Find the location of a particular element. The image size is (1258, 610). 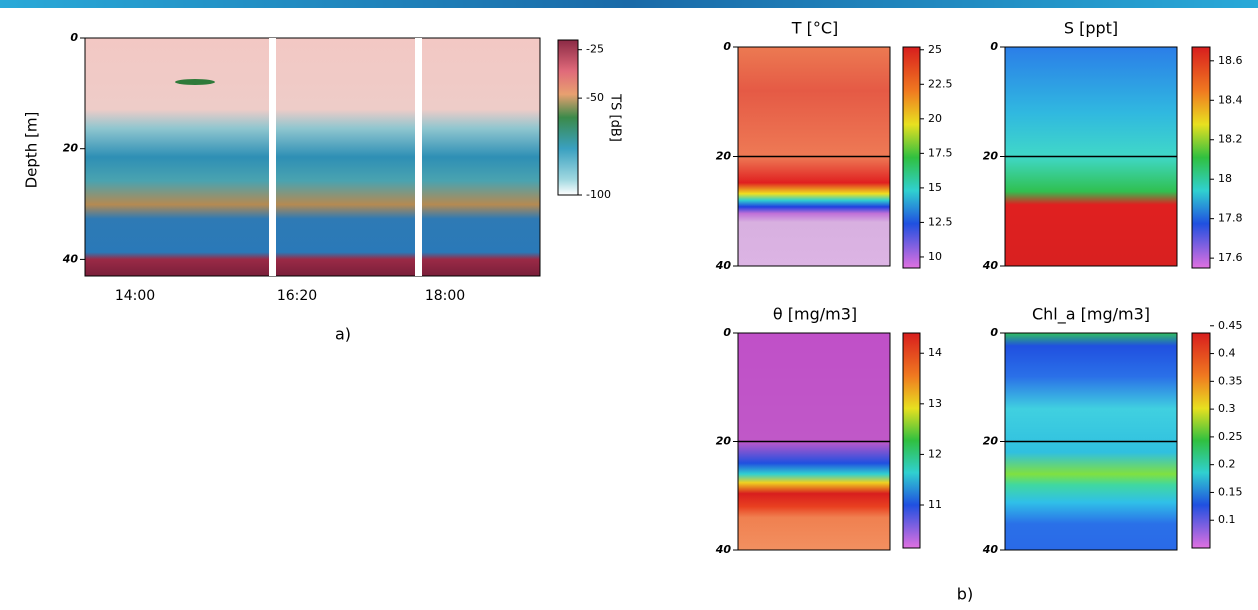

colorbar-tick-label: 0.45 is located at coordinates (1230, 325).